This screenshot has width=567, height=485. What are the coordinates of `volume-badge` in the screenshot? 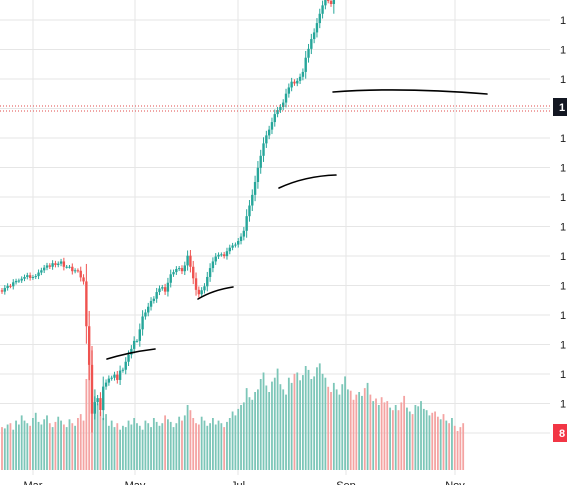 It's located at (560, 433).